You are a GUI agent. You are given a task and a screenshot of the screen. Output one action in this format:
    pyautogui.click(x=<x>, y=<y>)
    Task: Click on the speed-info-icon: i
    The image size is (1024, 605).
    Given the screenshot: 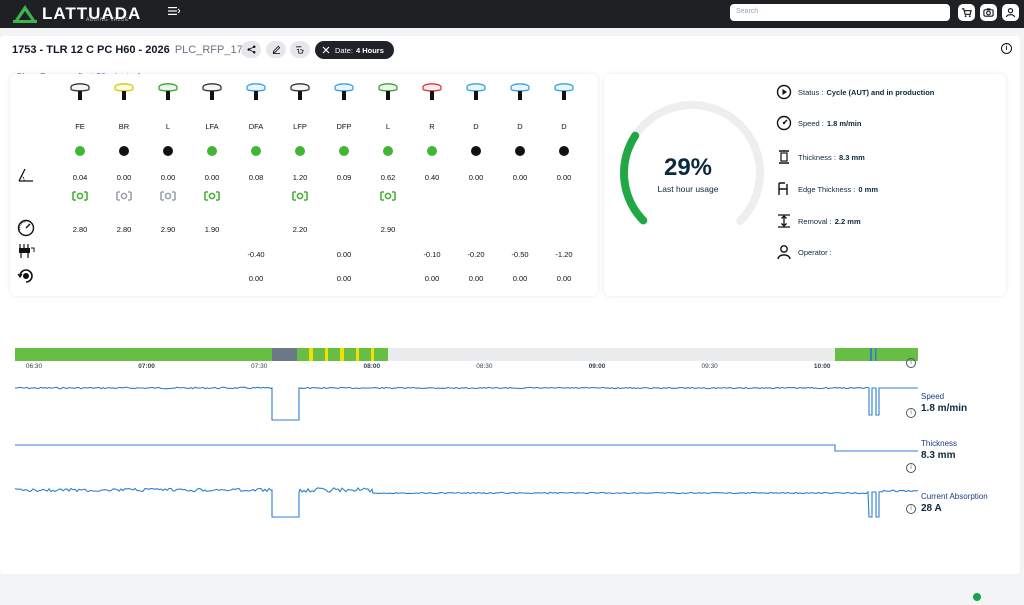 What is the action you would take?
    pyautogui.click(x=911, y=413)
    